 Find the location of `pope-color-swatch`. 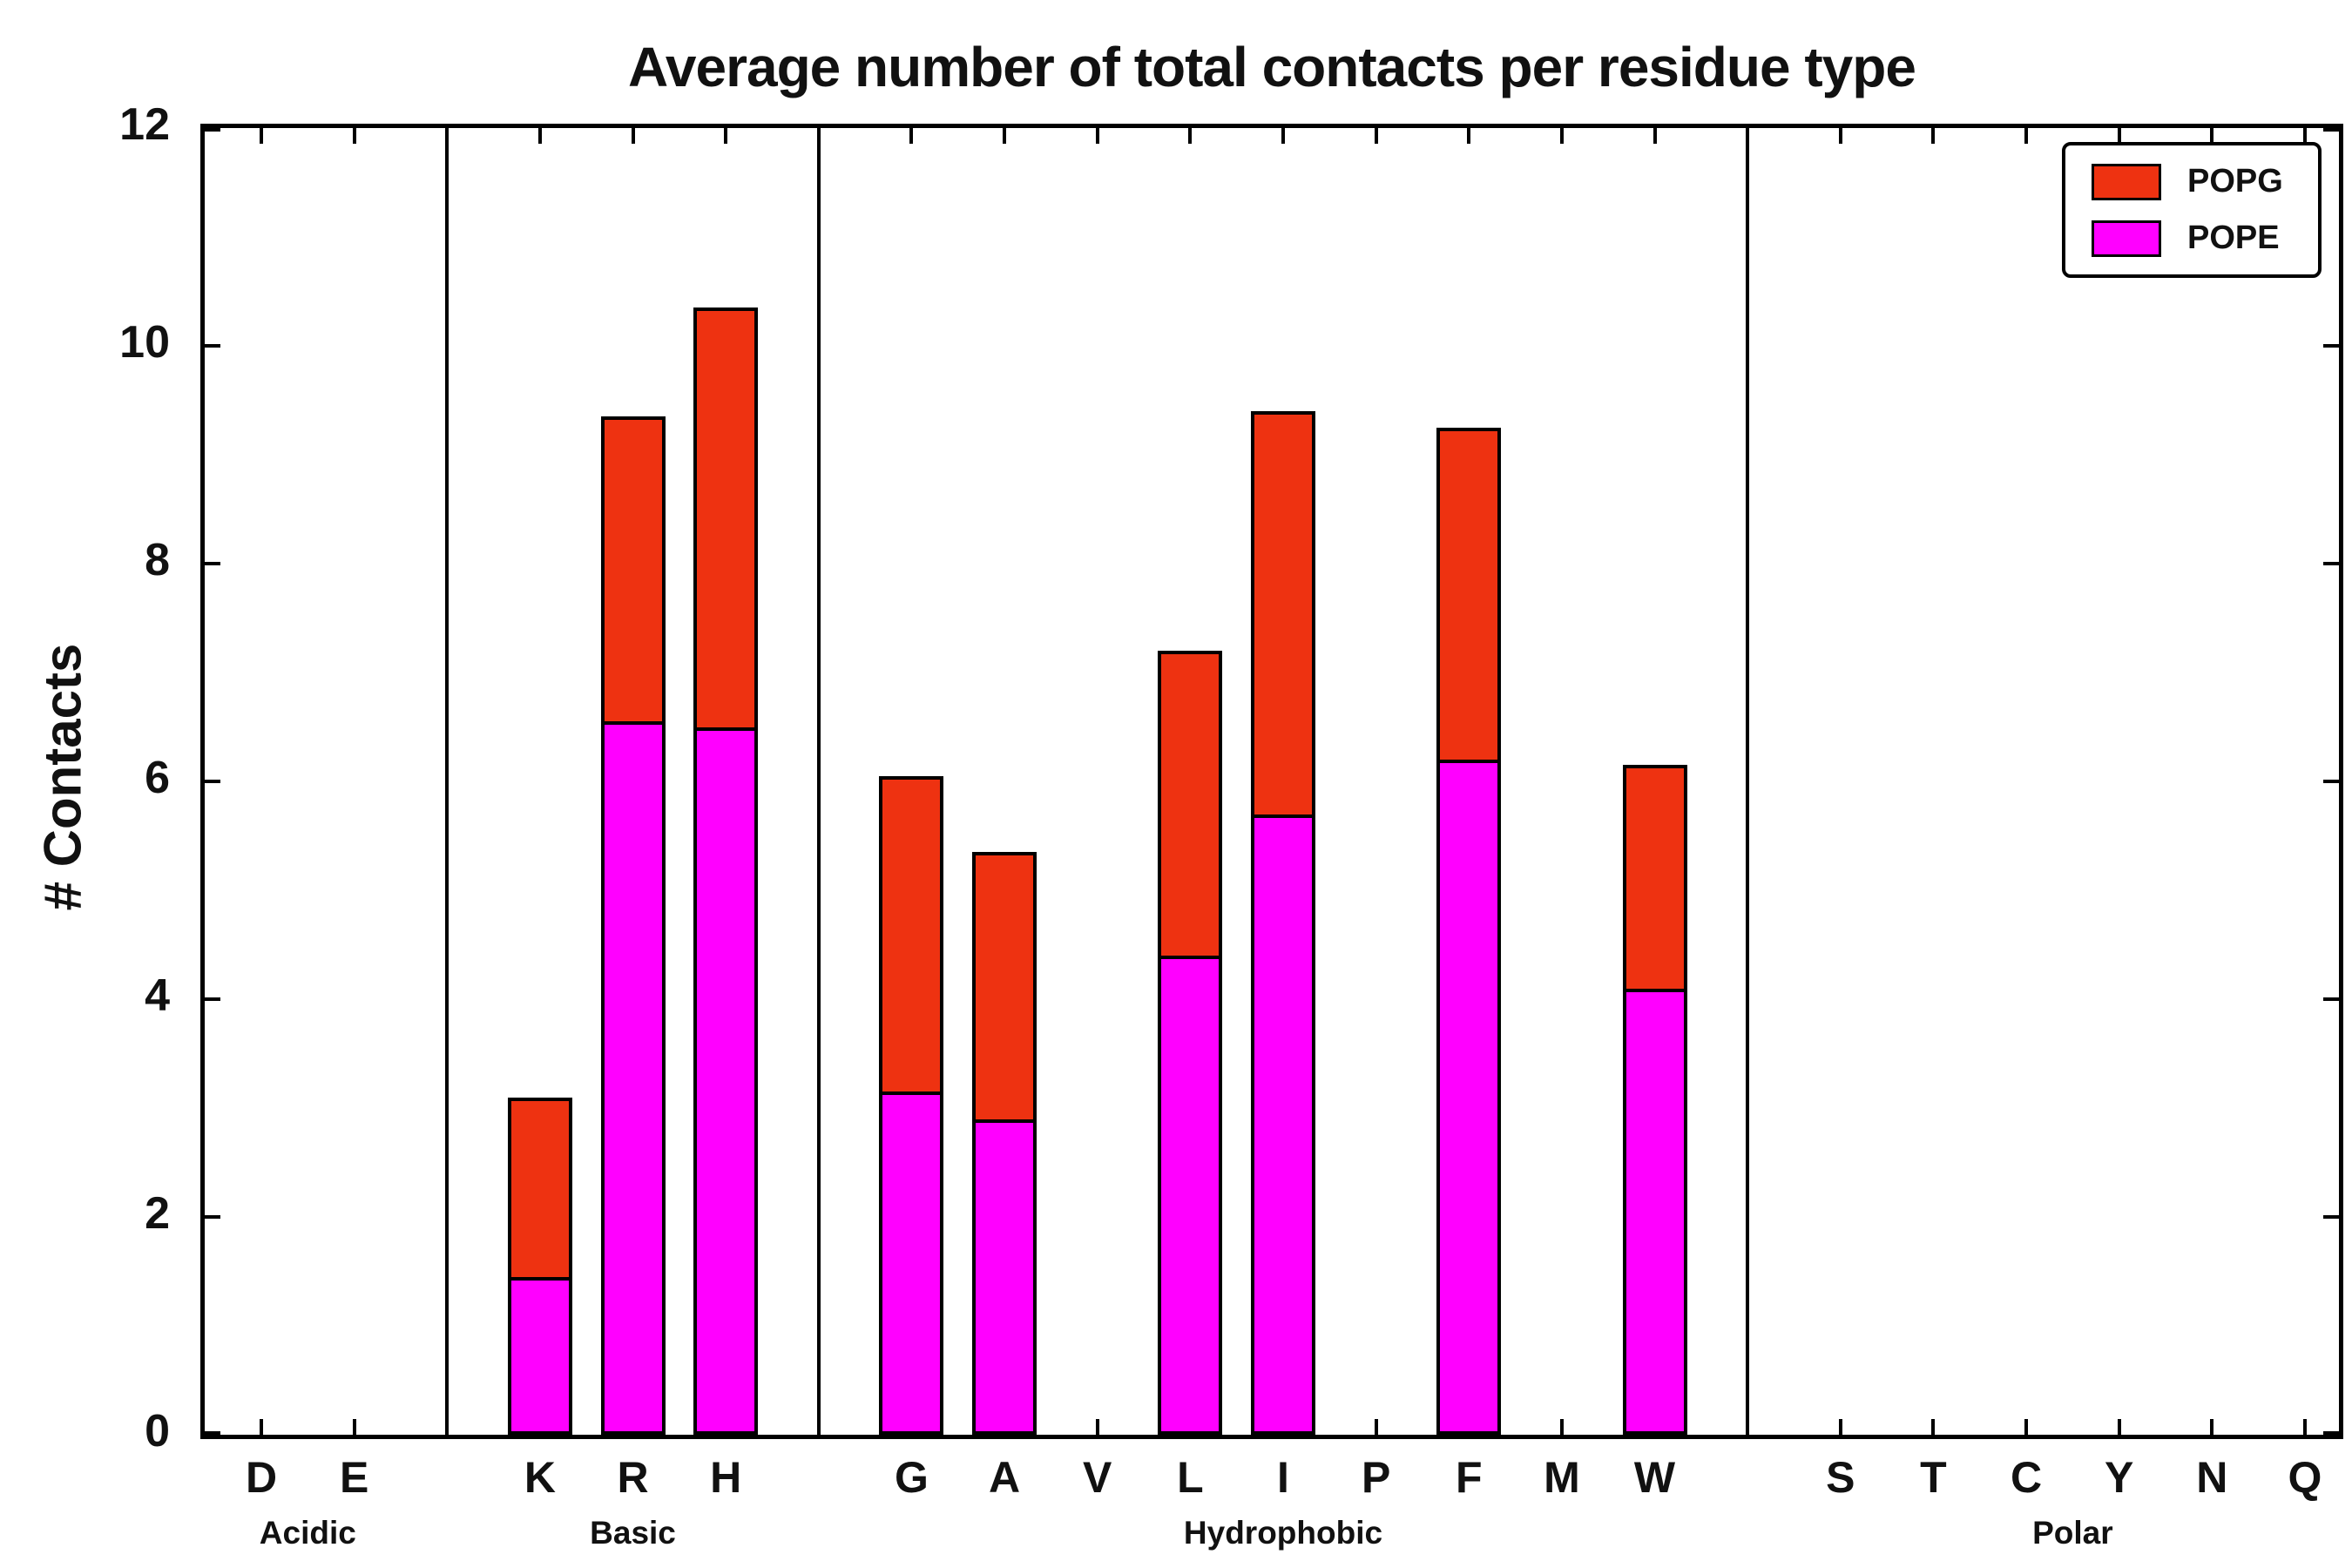

pope-color-swatch is located at coordinates (2126, 238).